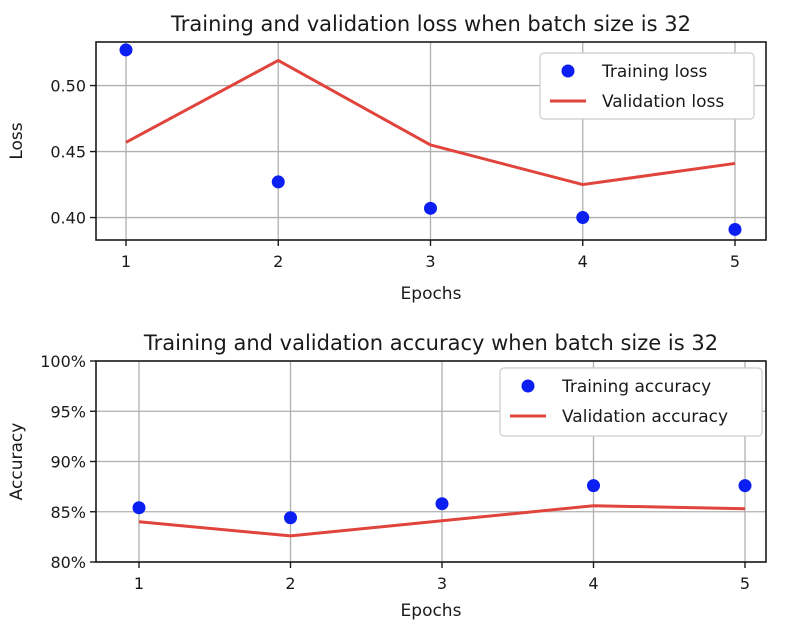  Describe the element at coordinates (68, 562) in the screenshot. I see `accuracy-y-tick-label: 80%` at that location.